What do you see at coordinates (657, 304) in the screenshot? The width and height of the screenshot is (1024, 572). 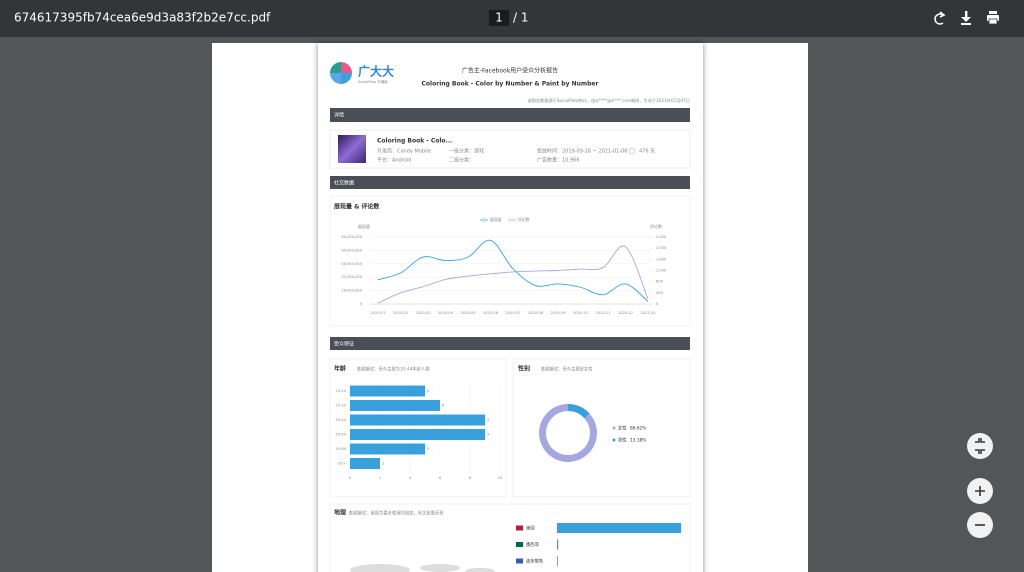 I see `y2-tick-label: 0` at bounding box center [657, 304].